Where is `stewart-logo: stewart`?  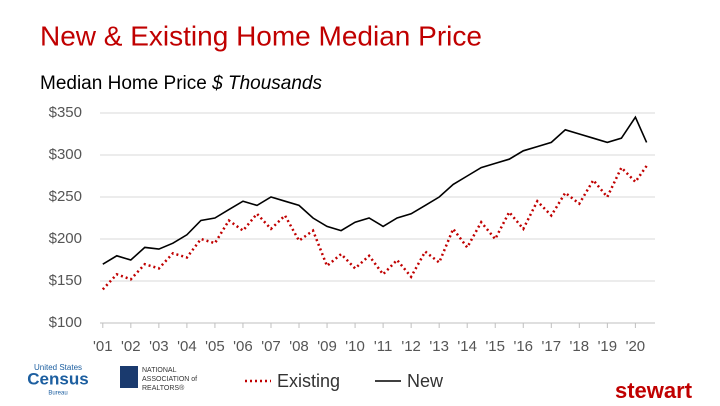 stewart-logo: stewart is located at coordinates (654, 390).